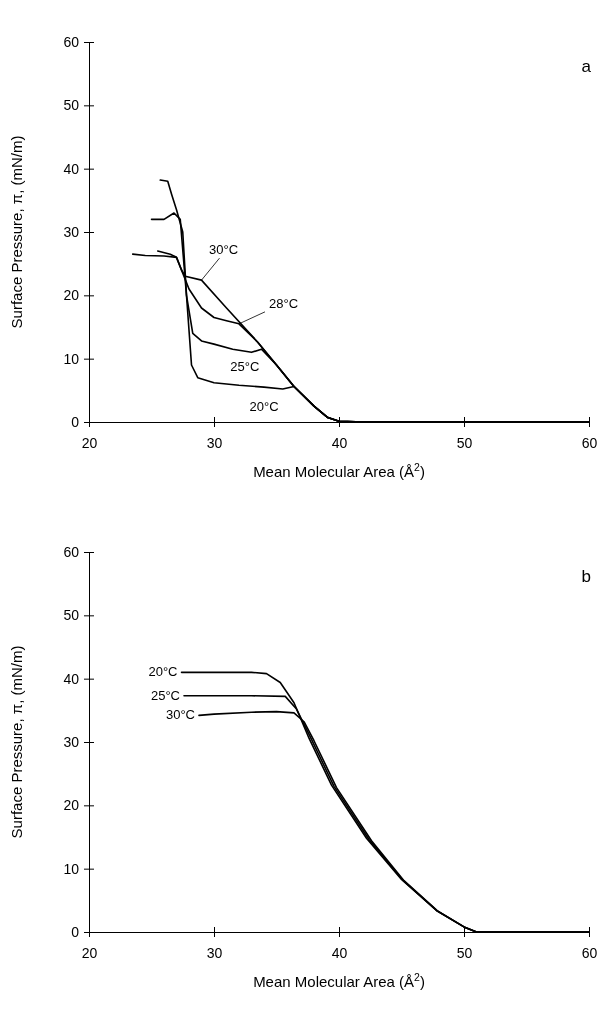 This screenshot has height=1020, width=611. What do you see at coordinates (284, 303) in the screenshot?
I see `text: 28°C` at bounding box center [284, 303].